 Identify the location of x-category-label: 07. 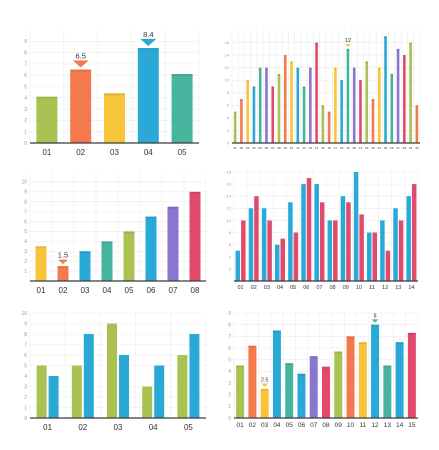
(273, 148).